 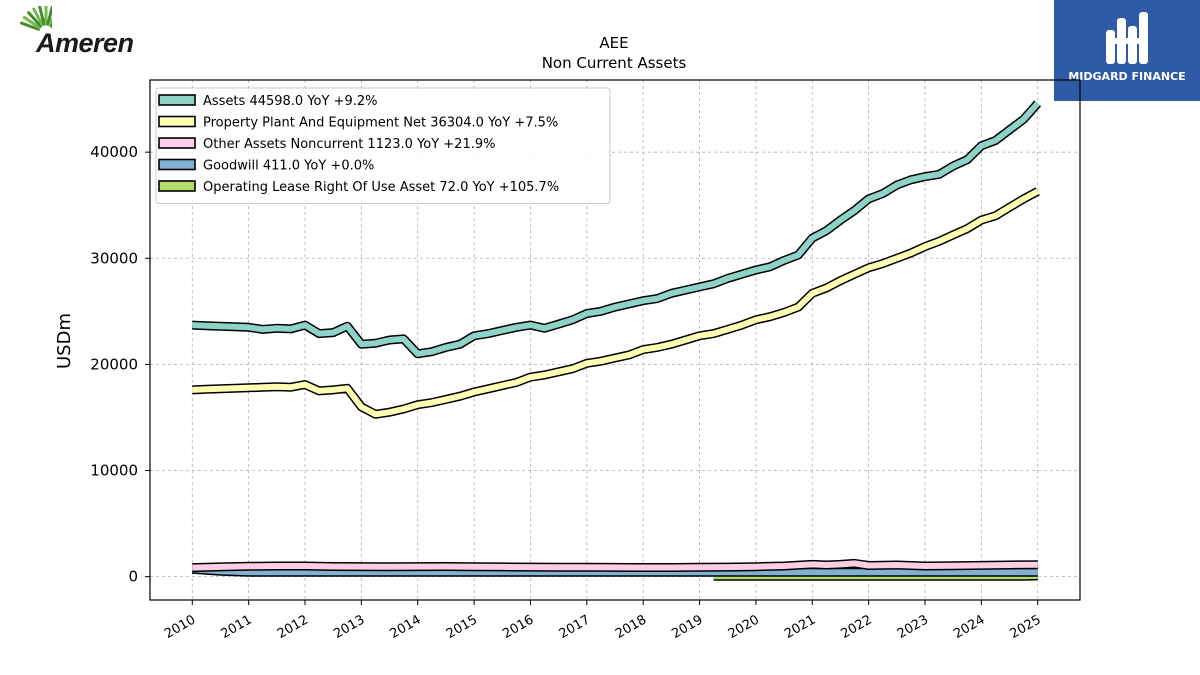 What do you see at coordinates (85, 43) in the screenshot?
I see `ameren-logo-text: Ameren` at bounding box center [85, 43].